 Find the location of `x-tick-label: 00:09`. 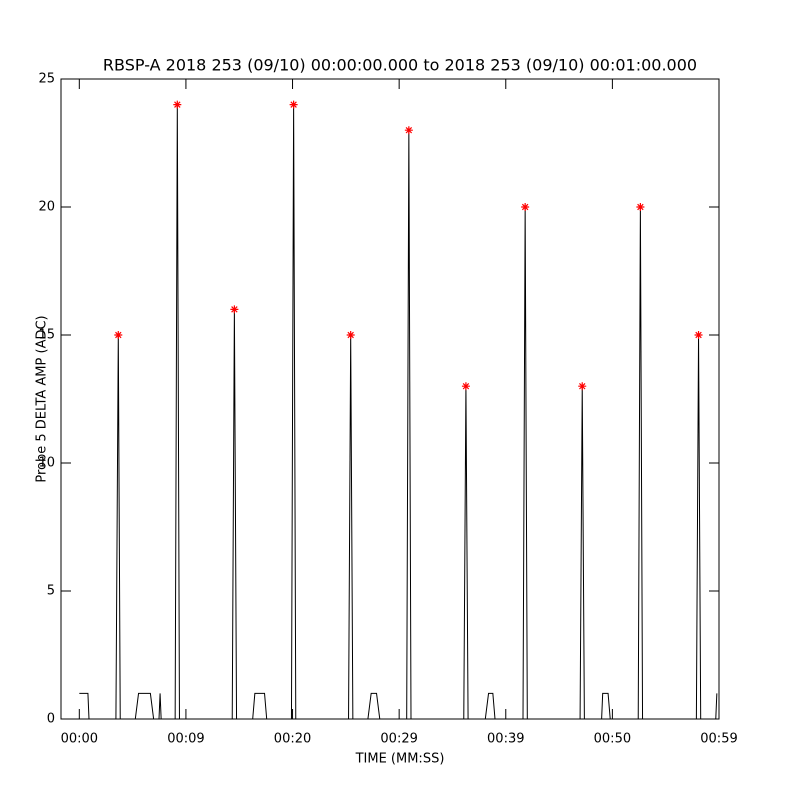

x-tick-label: 00:09 is located at coordinates (185, 739).